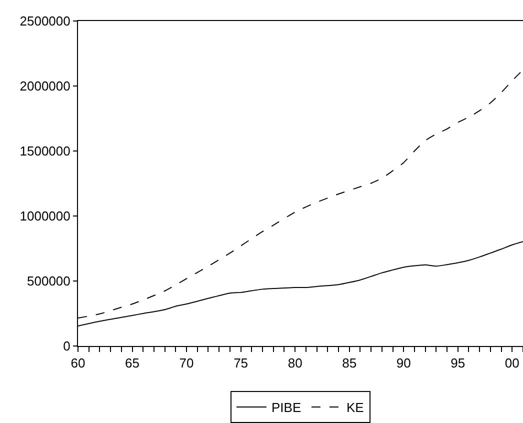 This screenshot has height=423, width=523. I want to click on legend-label: KE, so click(355, 408).